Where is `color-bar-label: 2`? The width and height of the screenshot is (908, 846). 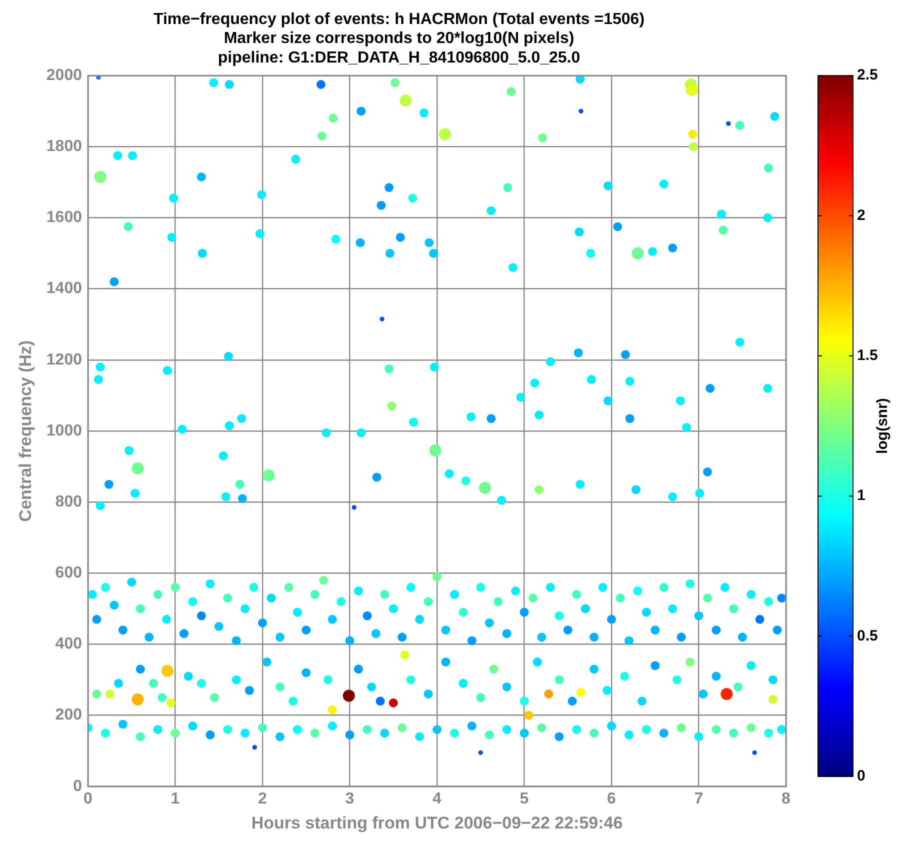
color-bar-label: 2 is located at coordinates (861, 215).